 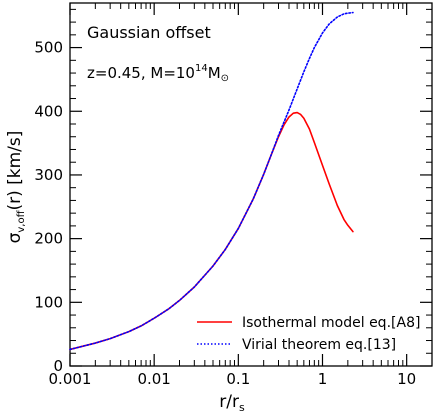 I want to click on y-tick-label: 0, so click(x=58, y=366).